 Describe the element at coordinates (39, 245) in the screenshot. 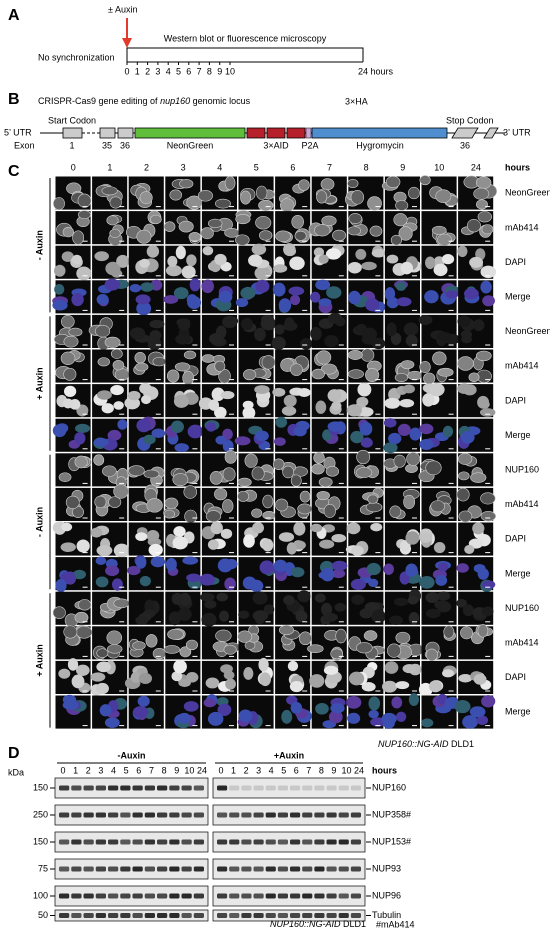

I see `group-label: - Auxin` at that location.